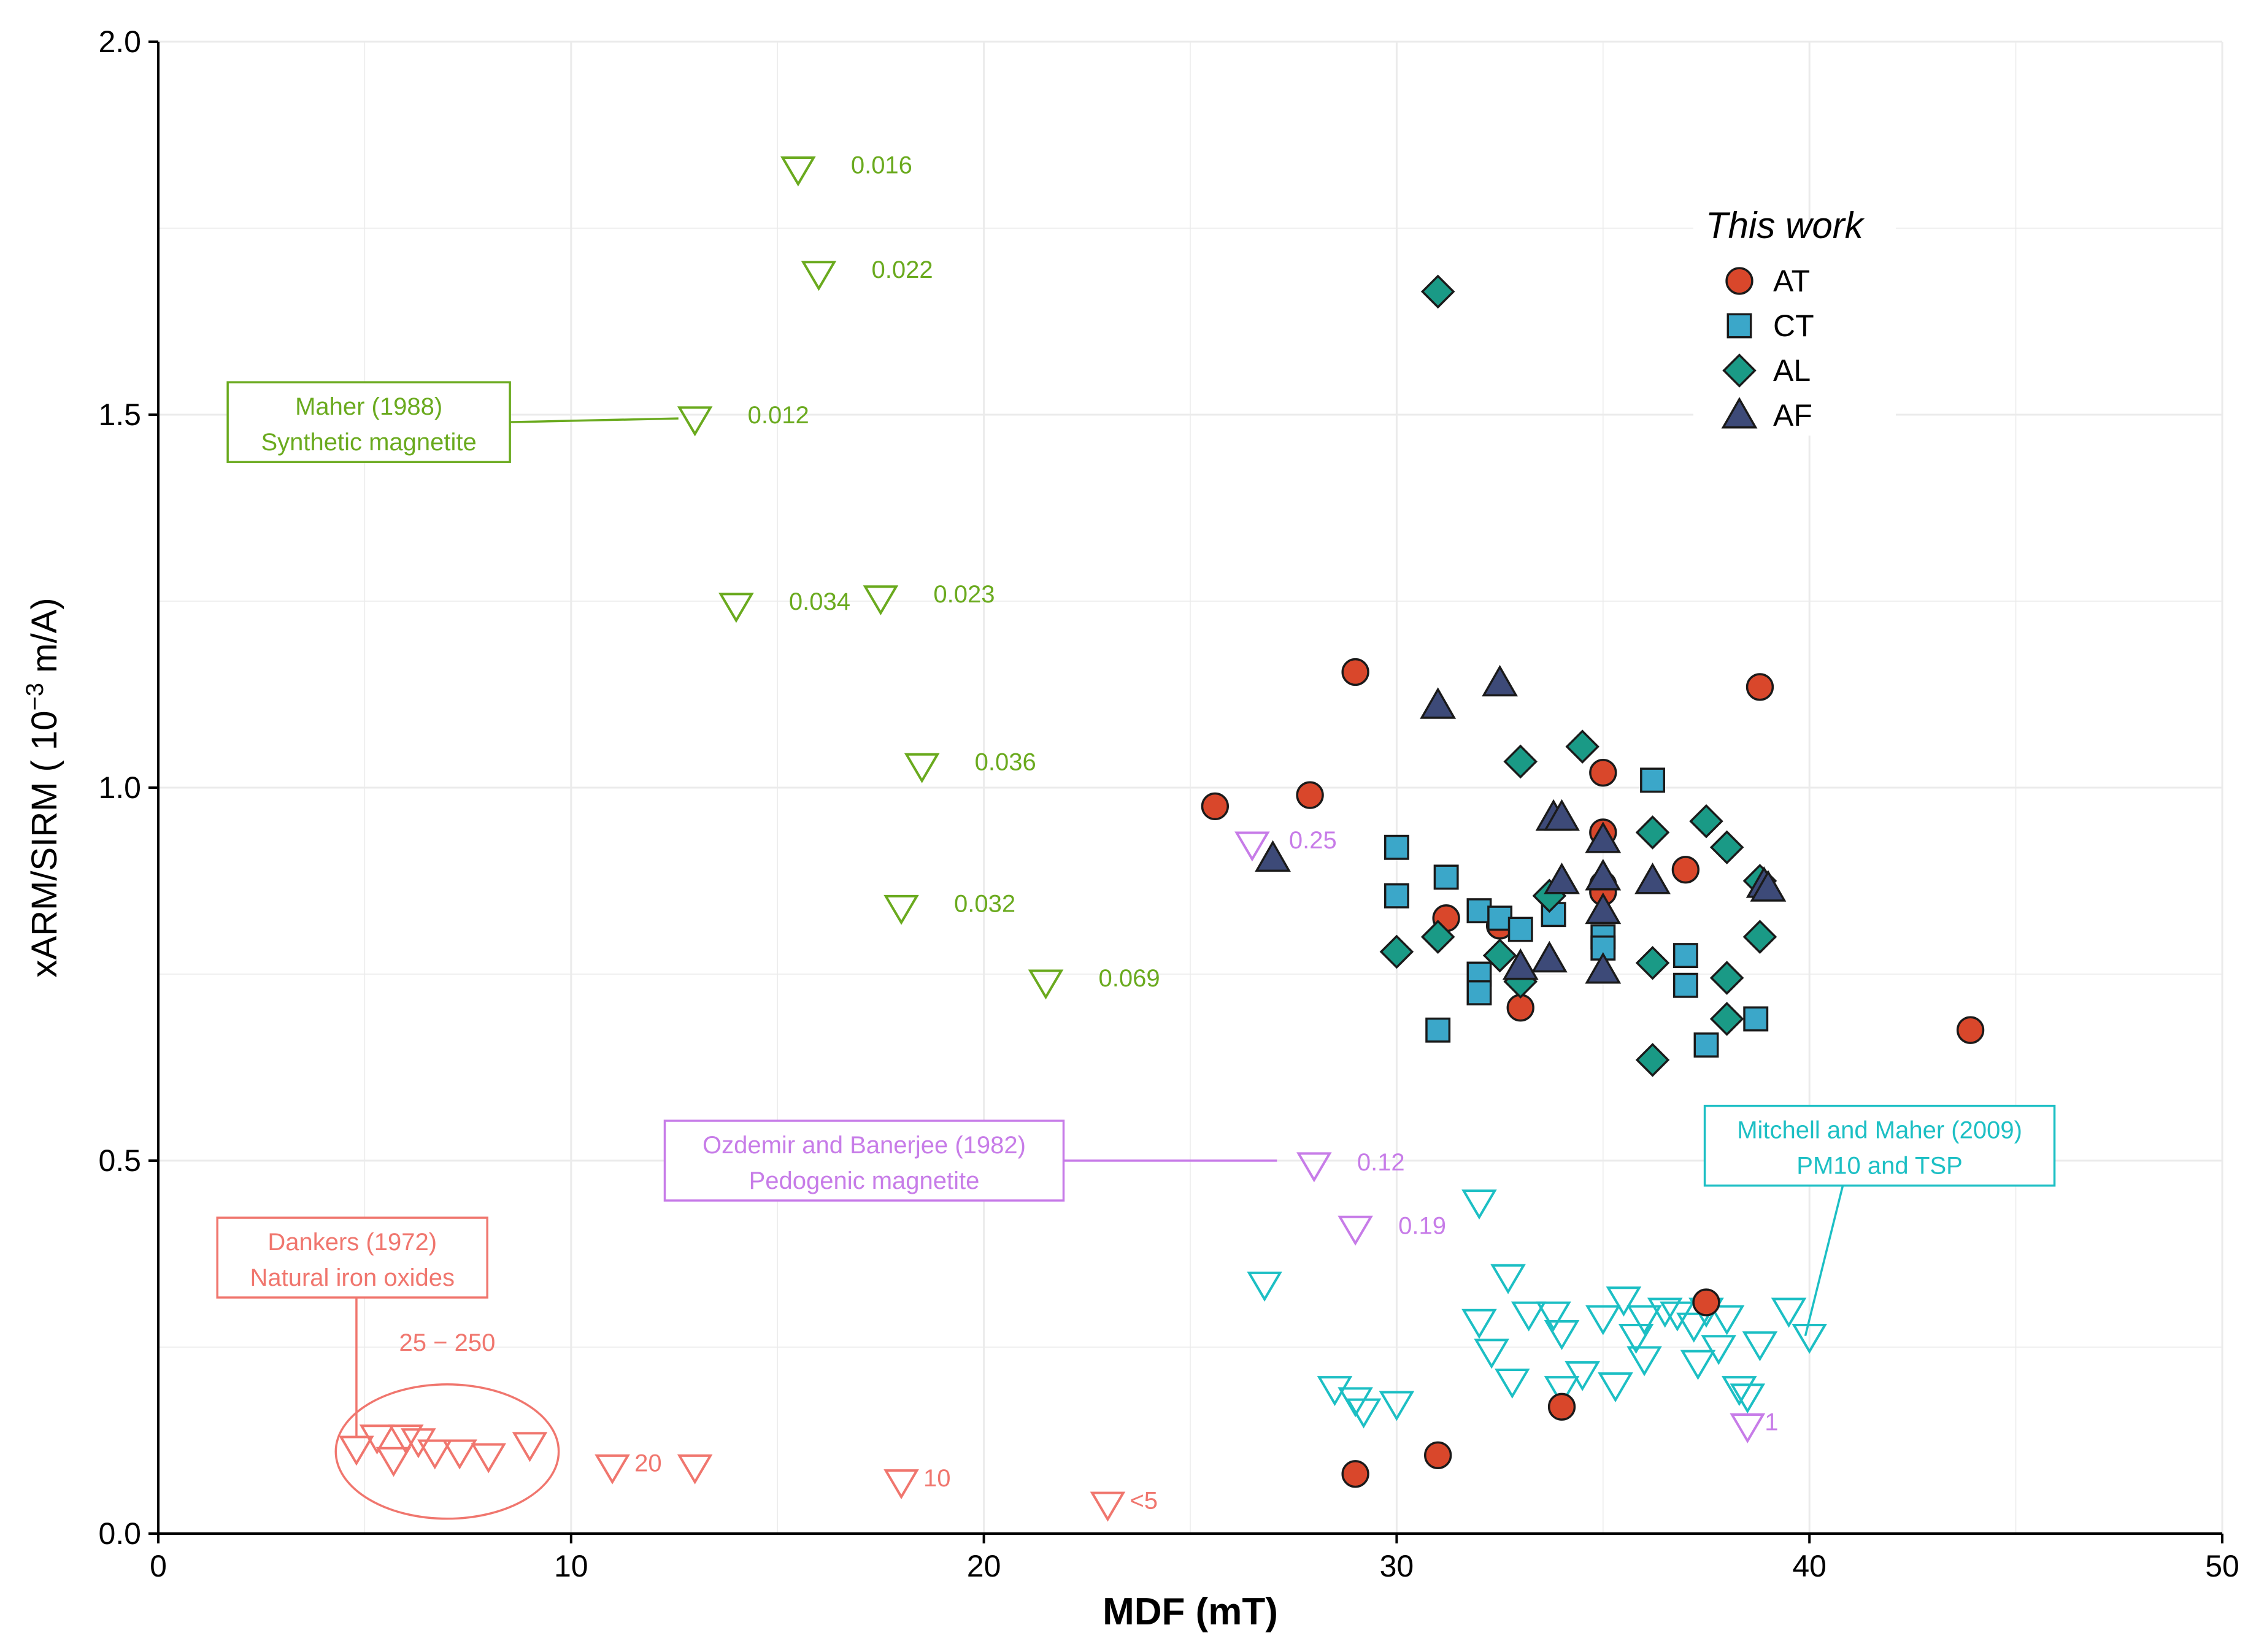 This screenshot has height=1652, width=2248. What do you see at coordinates (1130, 978) in the screenshot?
I see `point-label: 0.069` at bounding box center [1130, 978].